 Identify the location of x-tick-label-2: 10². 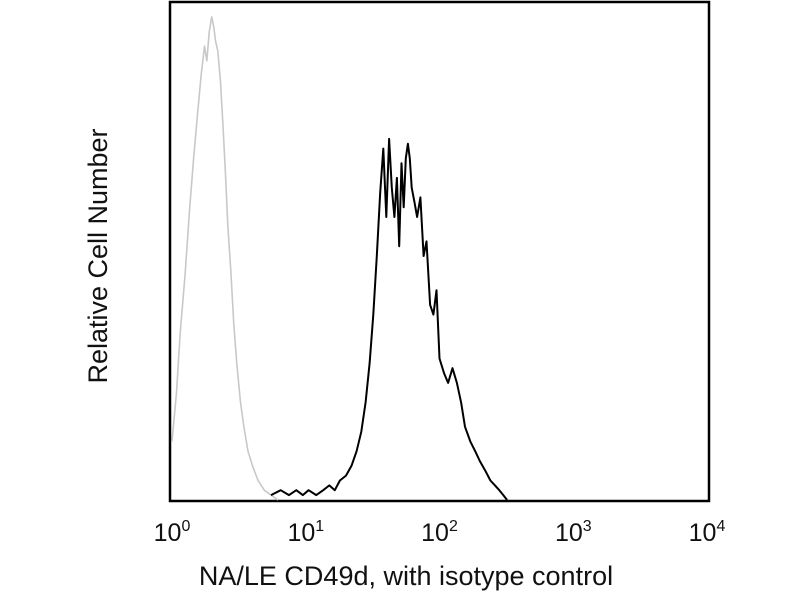
(439, 532).